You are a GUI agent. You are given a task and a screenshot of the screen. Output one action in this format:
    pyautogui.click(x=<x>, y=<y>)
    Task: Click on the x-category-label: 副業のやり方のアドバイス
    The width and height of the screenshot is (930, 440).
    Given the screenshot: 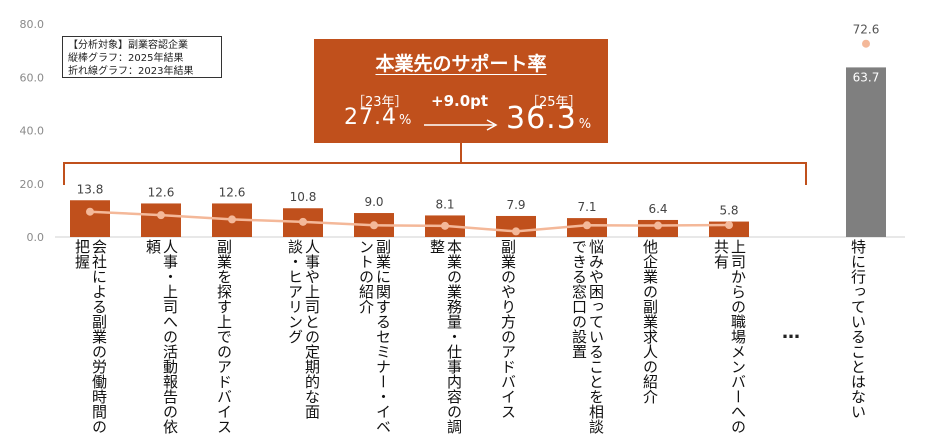 What is the action you would take?
    pyautogui.click(x=508, y=329)
    